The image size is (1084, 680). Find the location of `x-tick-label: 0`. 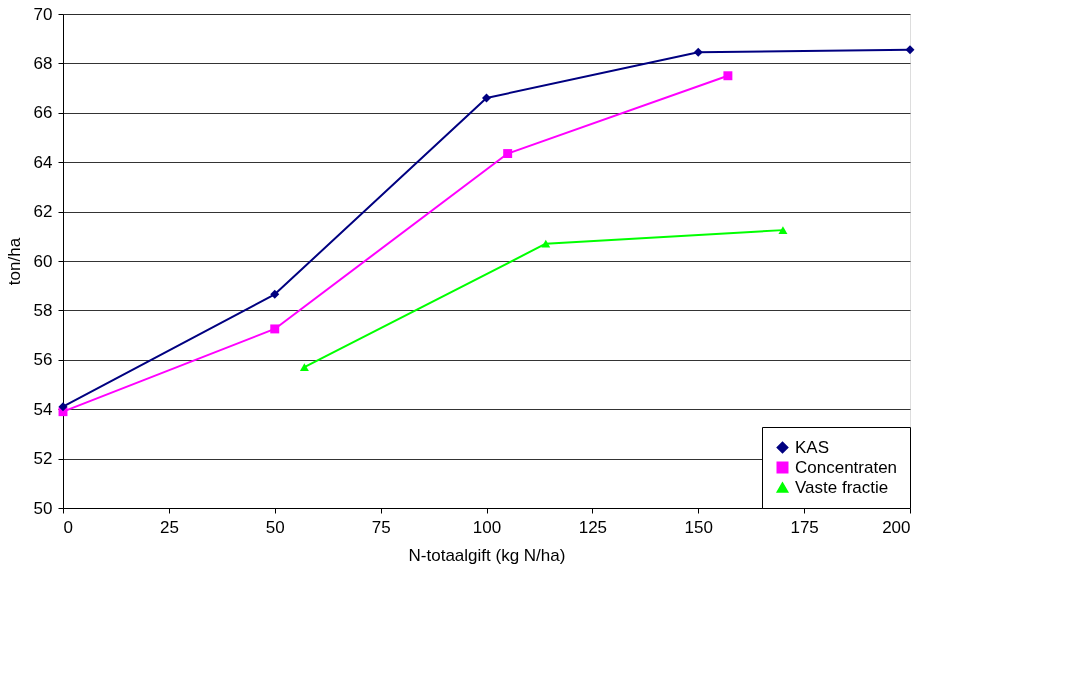

x-tick-label: 0 is located at coordinates (68, 527).